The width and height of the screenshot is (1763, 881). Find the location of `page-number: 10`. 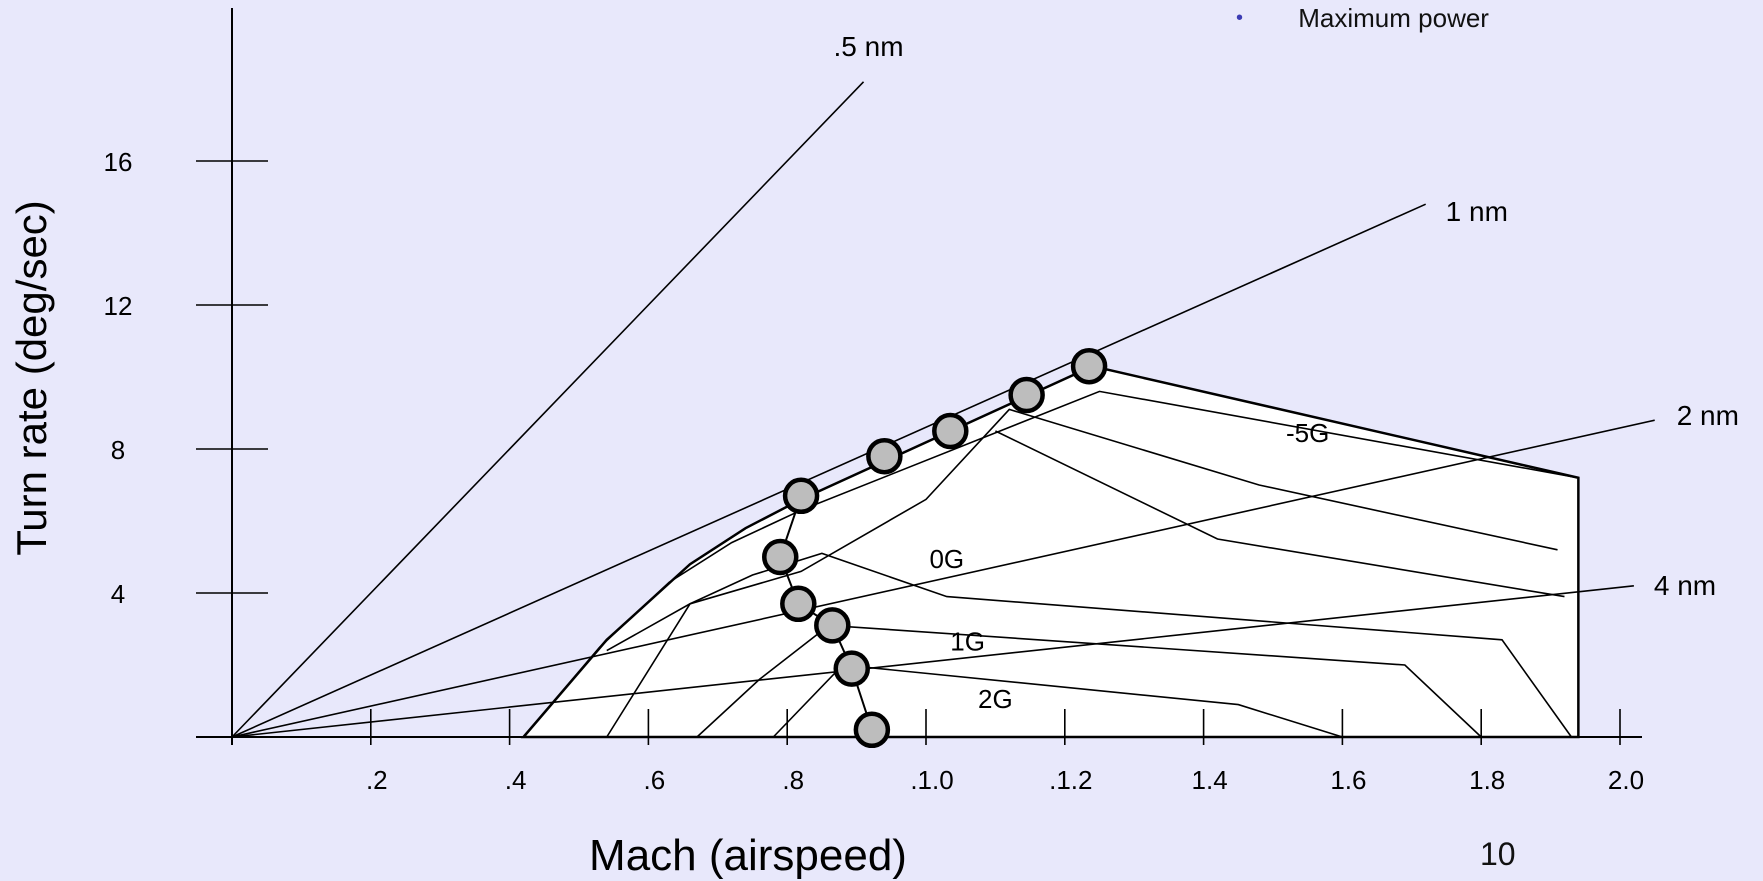

page-number: 10 is located at coordinates (1498, 854).